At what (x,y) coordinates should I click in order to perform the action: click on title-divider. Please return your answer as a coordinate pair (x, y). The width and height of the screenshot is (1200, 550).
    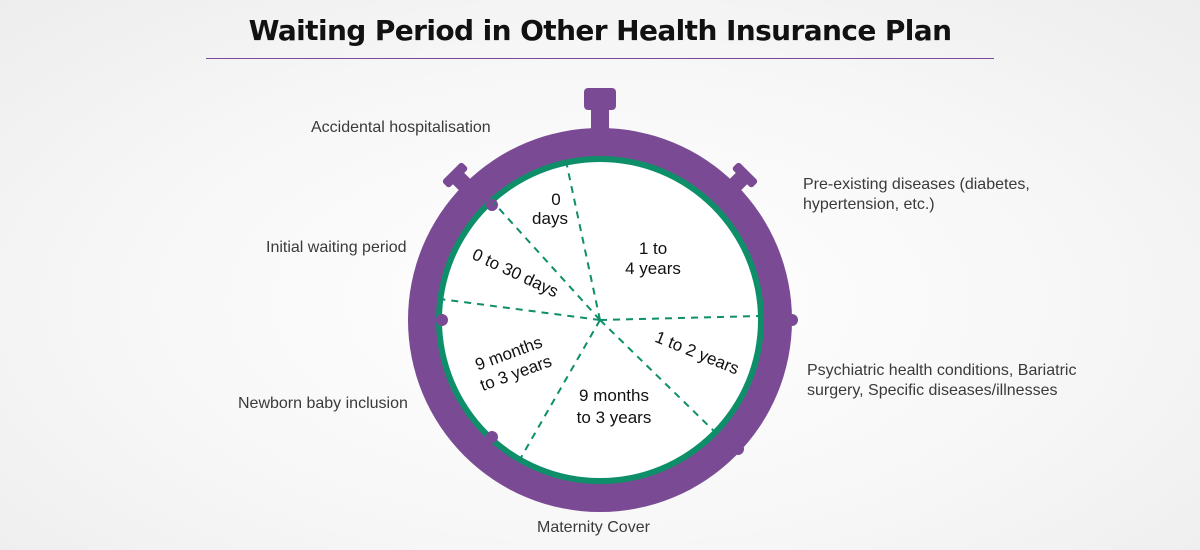
    Looking at the image, I should click on (600, 58).